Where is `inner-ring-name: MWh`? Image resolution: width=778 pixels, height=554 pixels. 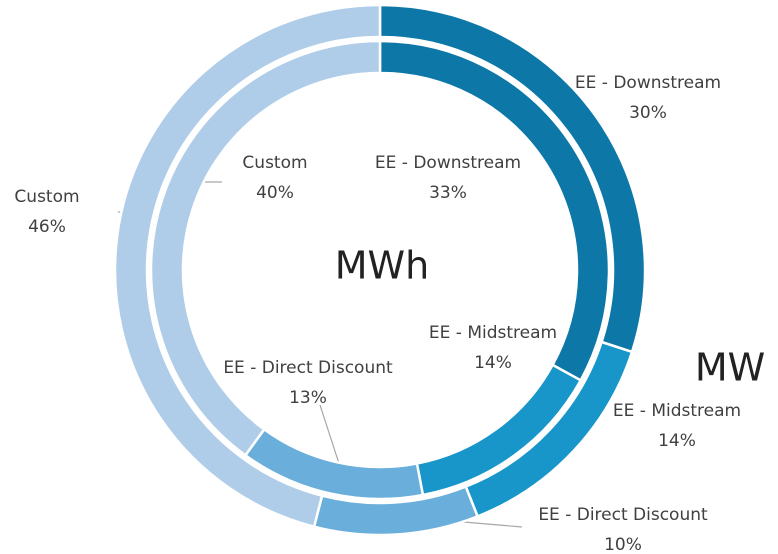
inner-ring-name: MWh is located at coordinates (382, 266).